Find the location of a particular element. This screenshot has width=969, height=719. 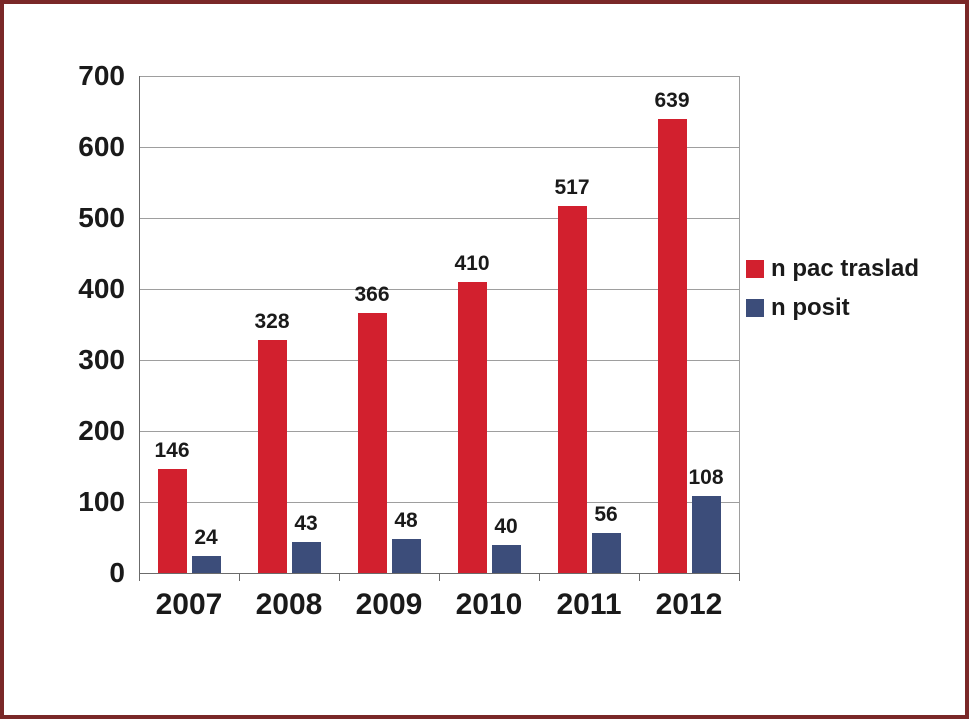

y-axis-tick-label: 600 is located at coordinates (101, 146).